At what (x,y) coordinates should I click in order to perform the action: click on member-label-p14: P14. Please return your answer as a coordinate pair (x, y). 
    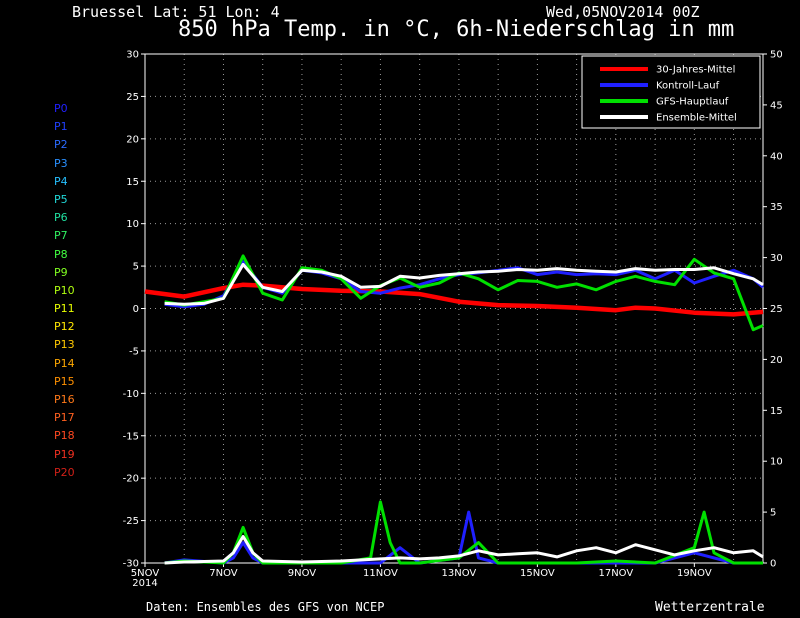
    Looking at the image, I should click on (64, 363).